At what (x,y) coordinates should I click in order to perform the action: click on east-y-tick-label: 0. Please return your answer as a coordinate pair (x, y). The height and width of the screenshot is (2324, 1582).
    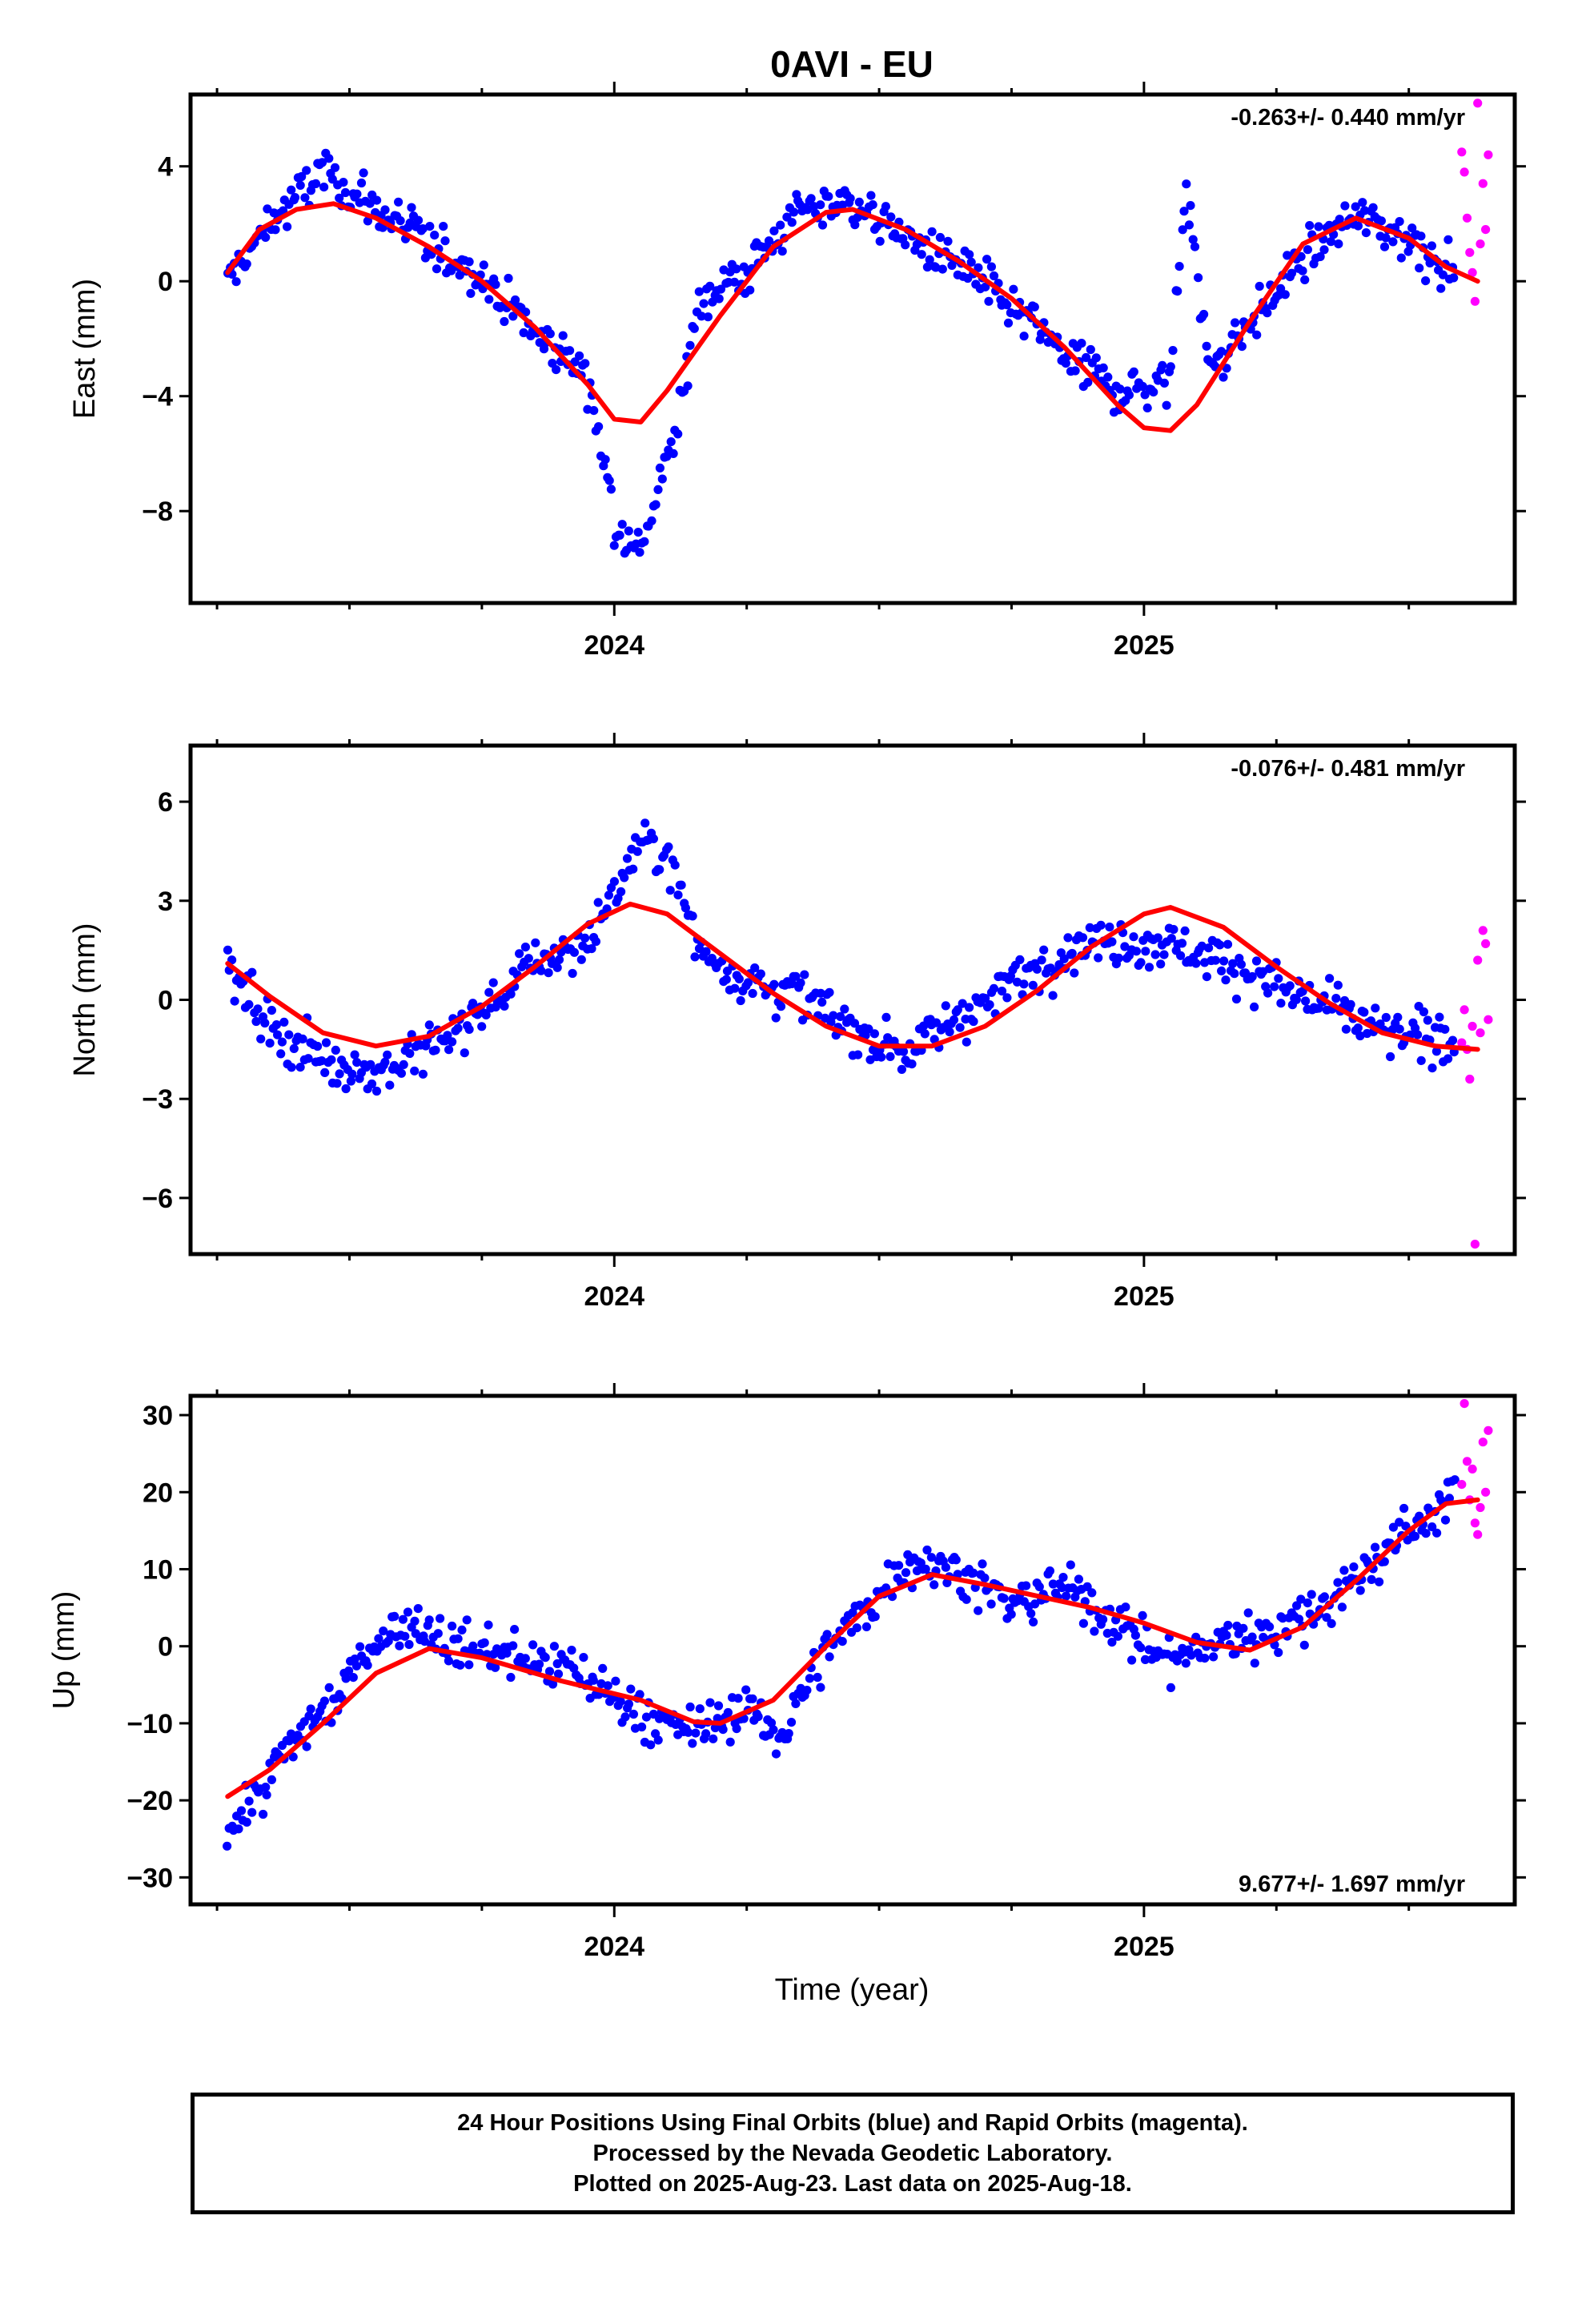
    Looking at the image, I should click on (165, 282).